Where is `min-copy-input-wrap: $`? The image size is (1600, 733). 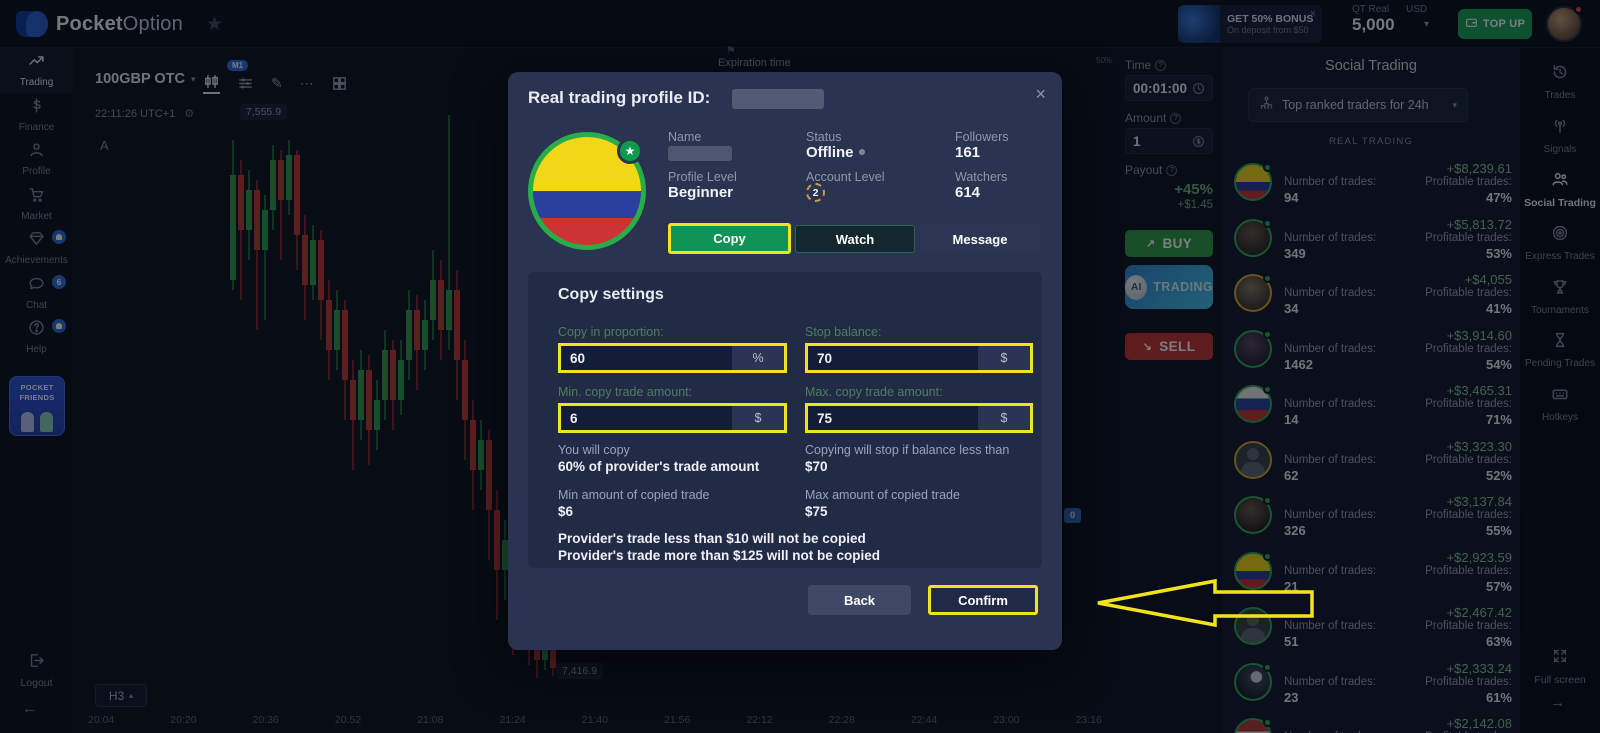 min-copy-input-wrap: $ is located at coordinates (672, 418).